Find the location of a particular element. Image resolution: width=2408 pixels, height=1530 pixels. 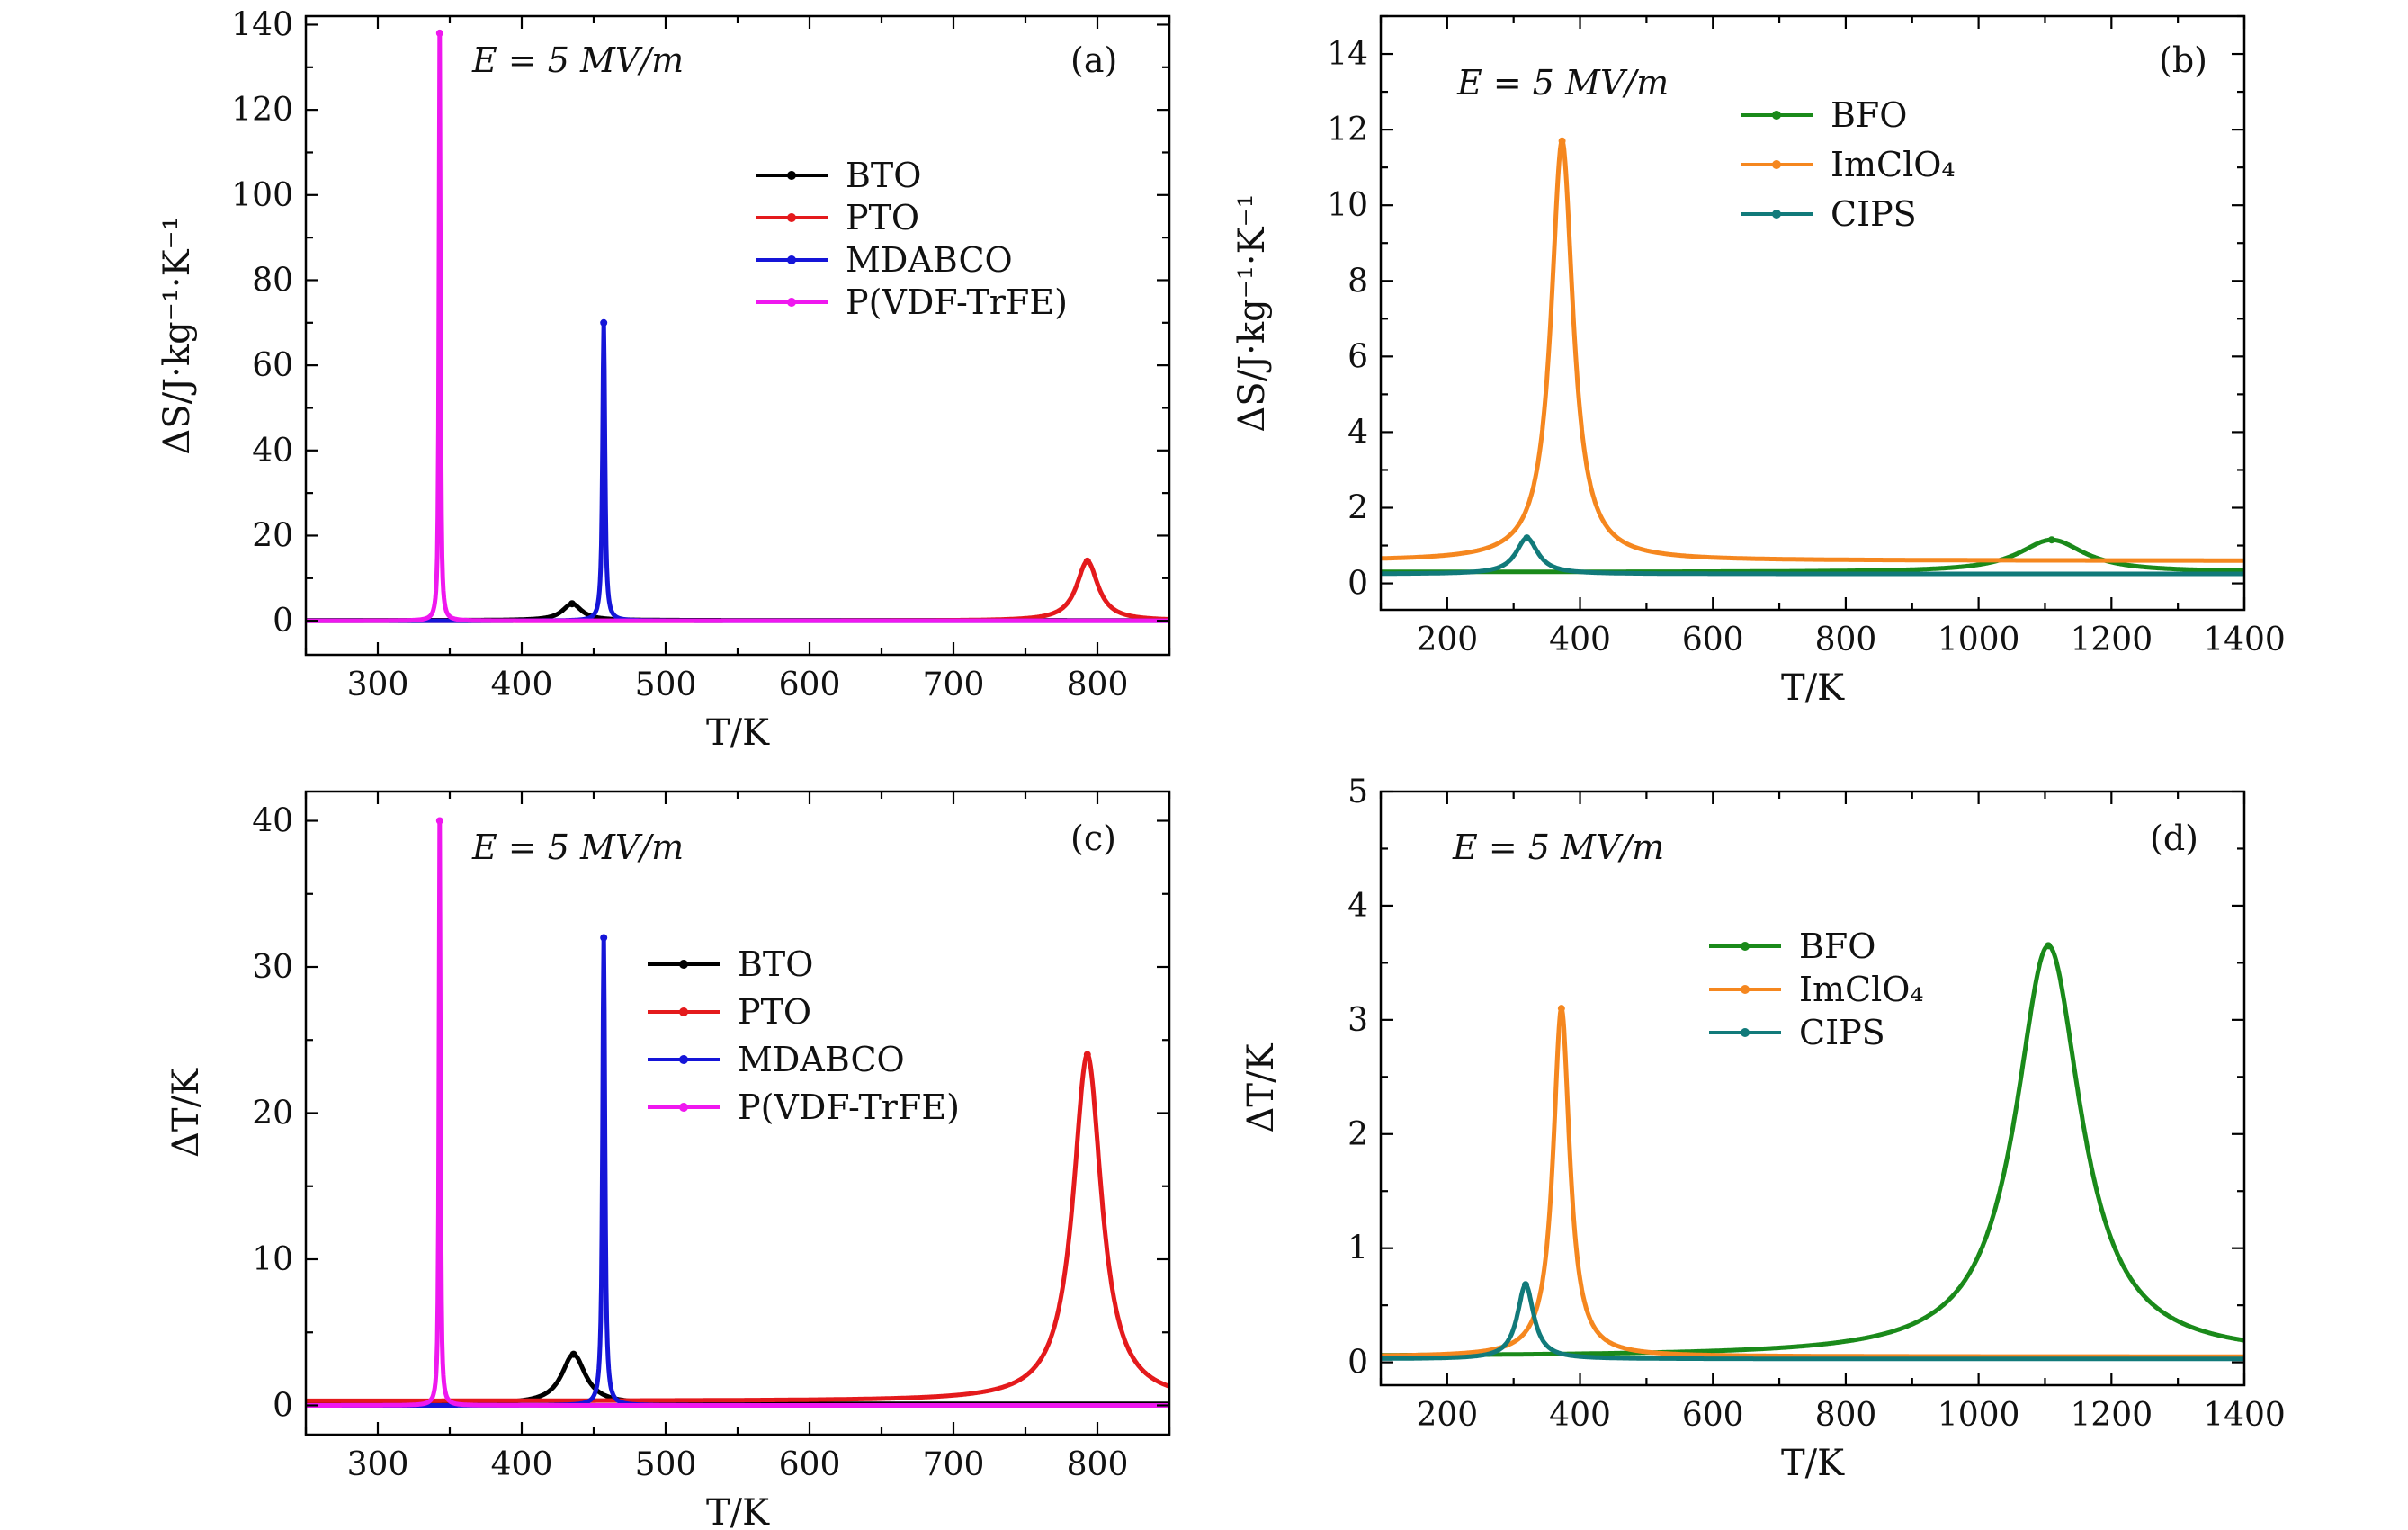

x-tick-label-d-2: 600 is located at coordinates (1713, 1415).